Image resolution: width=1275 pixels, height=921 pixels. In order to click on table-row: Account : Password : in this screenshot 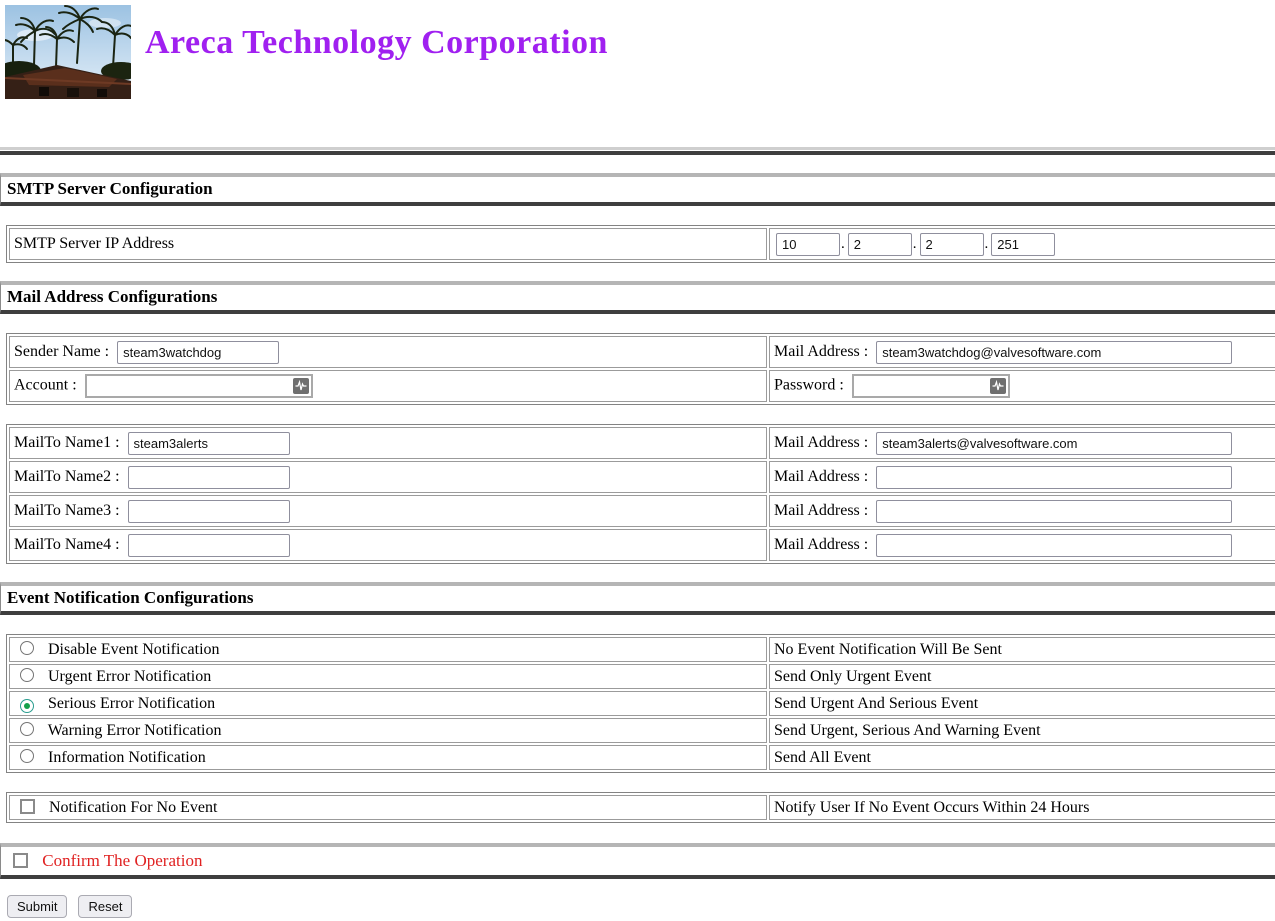, I will do `click(642, 386)`.